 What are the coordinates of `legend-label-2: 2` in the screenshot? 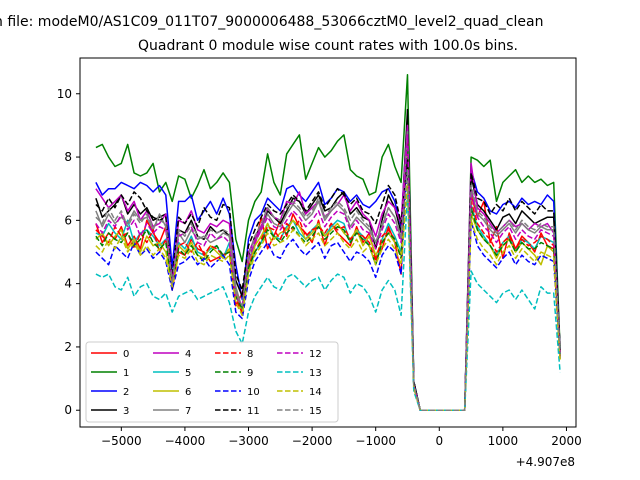 It's located at (126, 392).